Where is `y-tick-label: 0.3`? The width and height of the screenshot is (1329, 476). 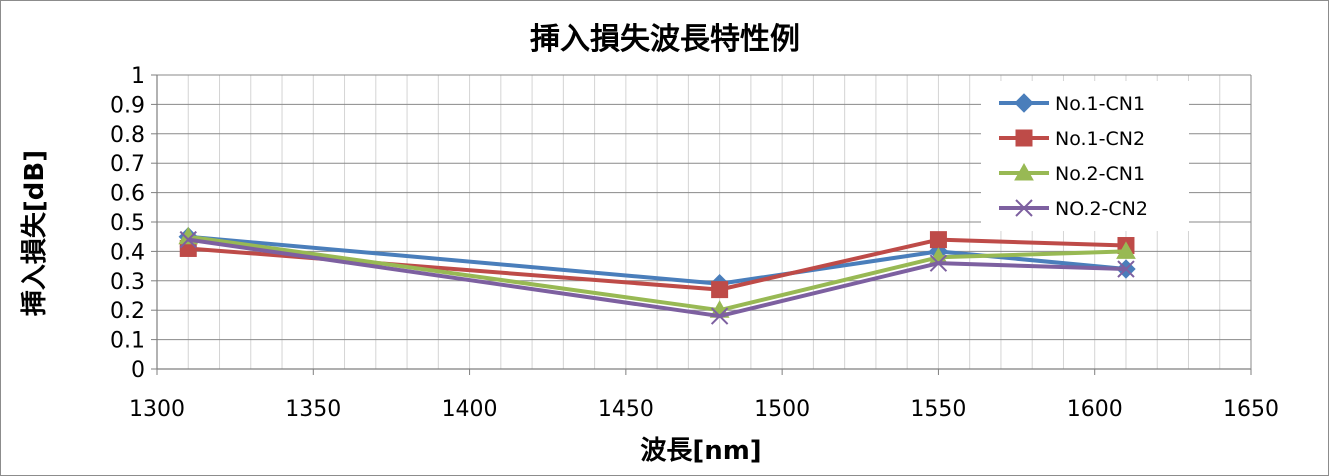
y-tick-label: 0.3 is located at coordinates (127, 282).